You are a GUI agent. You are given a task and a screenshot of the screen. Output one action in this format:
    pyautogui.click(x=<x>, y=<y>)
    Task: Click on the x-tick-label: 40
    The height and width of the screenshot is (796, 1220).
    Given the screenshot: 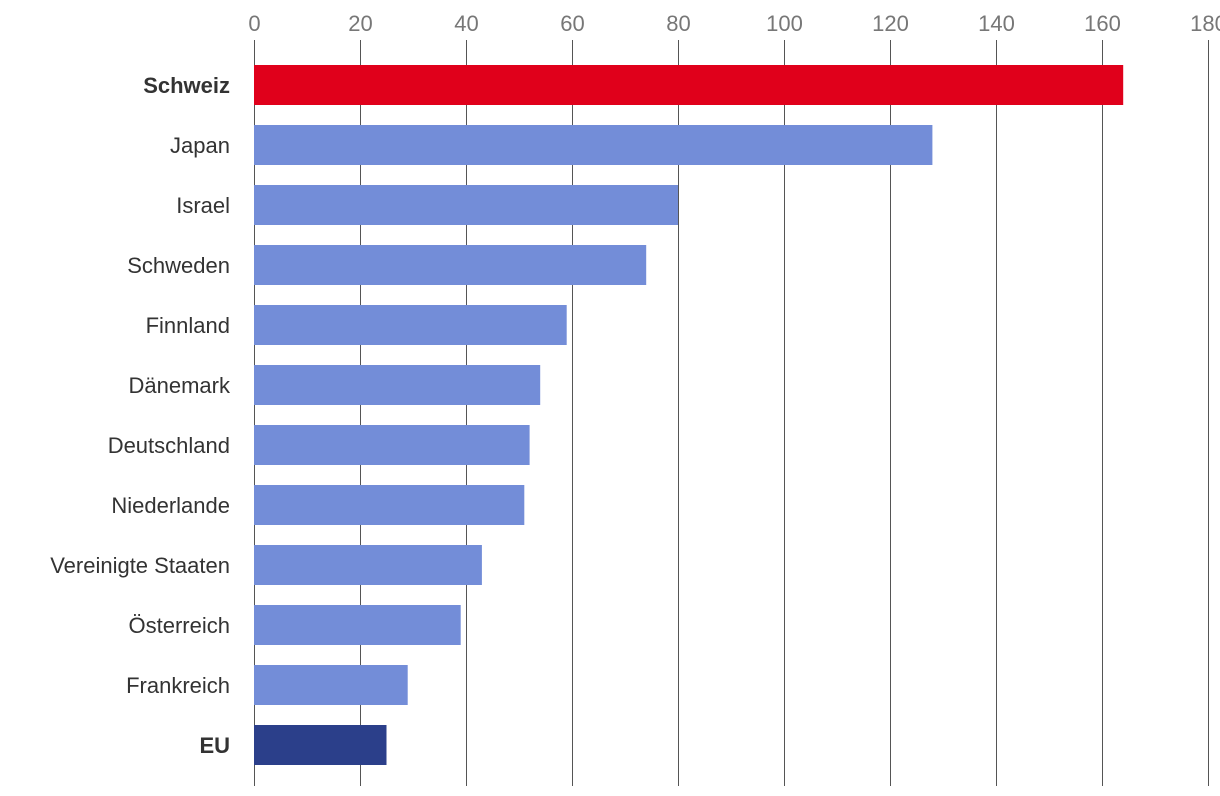 What is the action you would take?
    pyautogui.click(x=466, y=23)
    